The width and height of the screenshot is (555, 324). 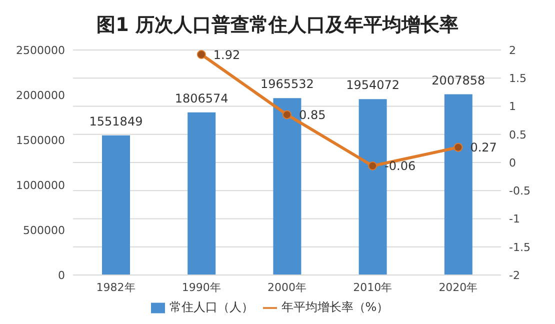 What do you see at coordinates (372, 287) in the screenshot?
I see `x-tick-label: 2010年` at bounding box center [372, 287].